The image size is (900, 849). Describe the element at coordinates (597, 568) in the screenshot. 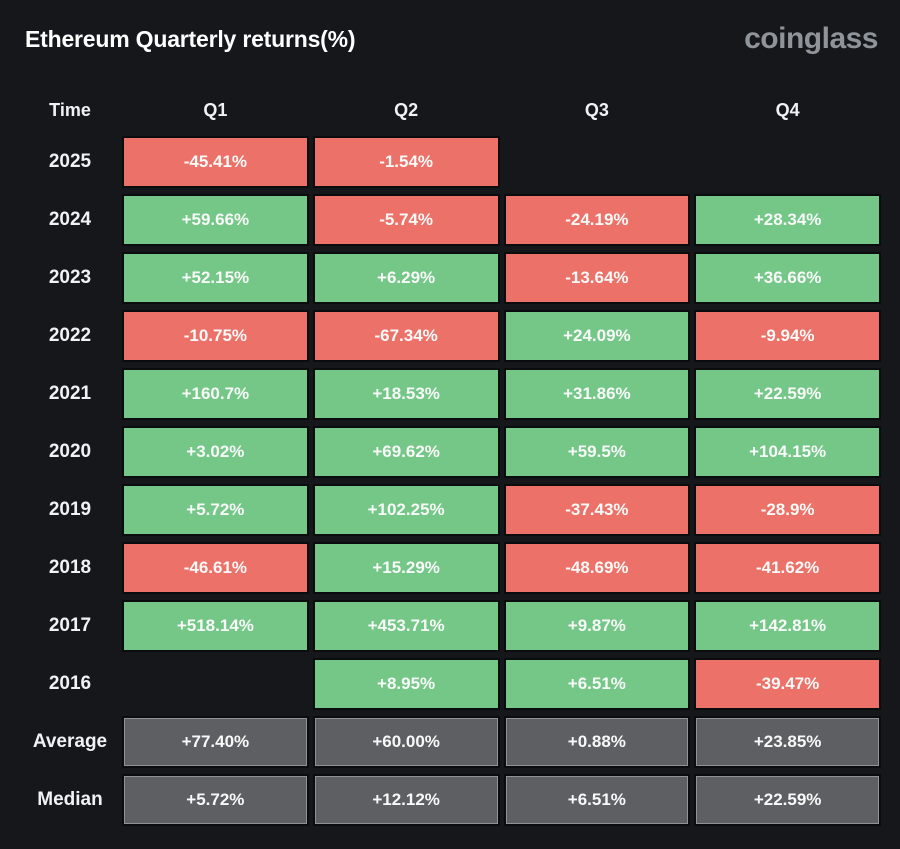

I see `cell-2018-q3: -48.69%` at that location.